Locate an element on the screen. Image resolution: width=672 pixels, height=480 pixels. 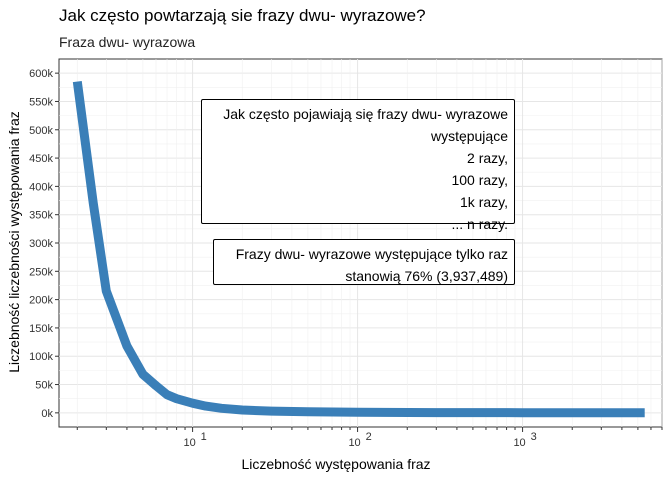
y-tick-label: 250k is located at coordinates (41, 272).